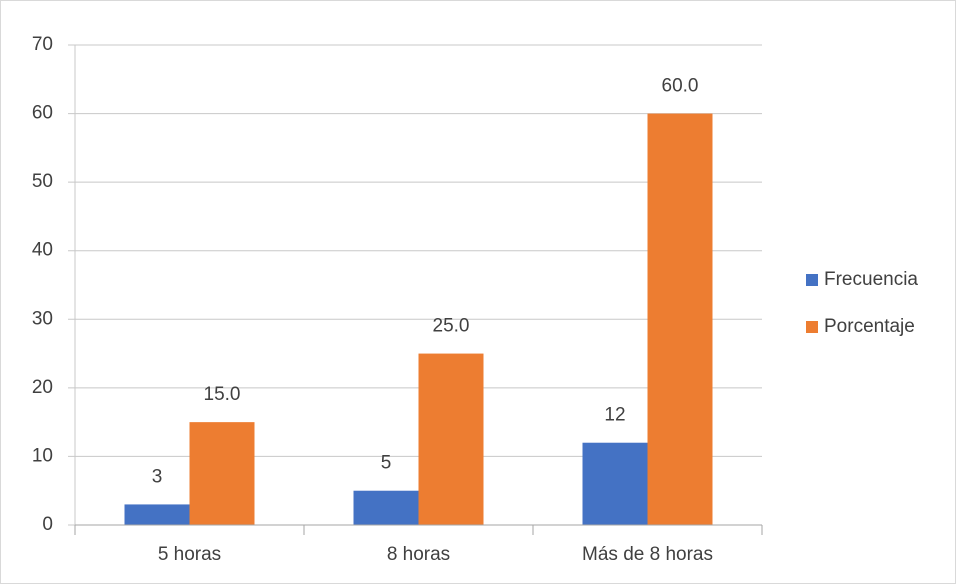 The height and width of the screenshot is (584, 956). I want to click on value-label: 5, so click(386, 463).